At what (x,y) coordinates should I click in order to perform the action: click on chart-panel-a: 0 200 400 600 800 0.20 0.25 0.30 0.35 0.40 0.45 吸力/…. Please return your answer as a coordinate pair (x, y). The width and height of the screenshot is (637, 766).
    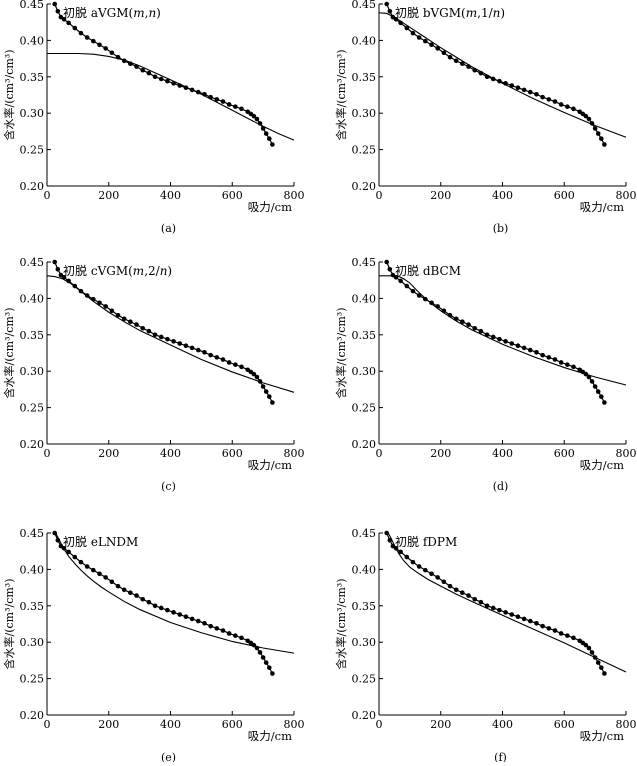
    Looking at the image, I should click on (153, 117).